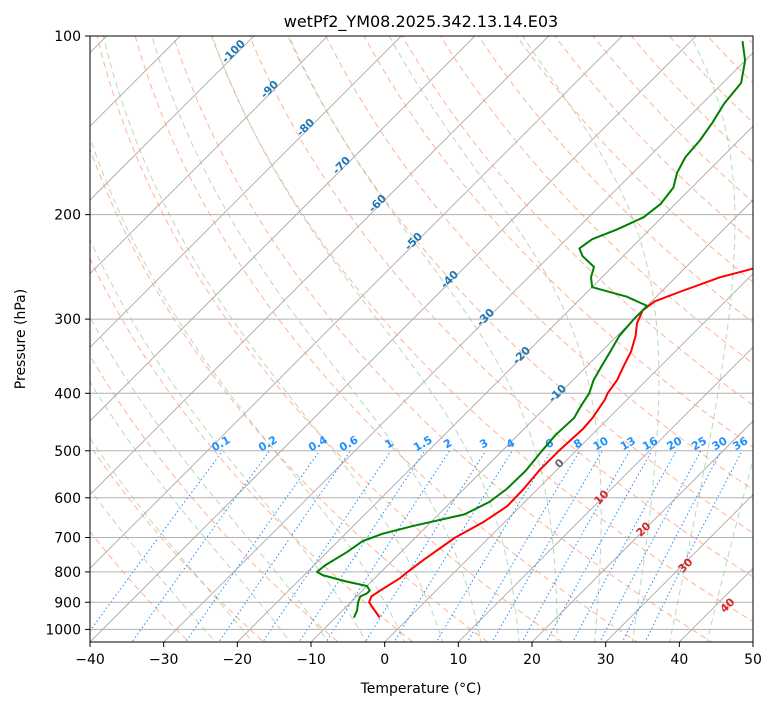 The height and width of the screenshot is (708, 775). I want to click on dry-adiabat-label: -60, so click(377, 203).